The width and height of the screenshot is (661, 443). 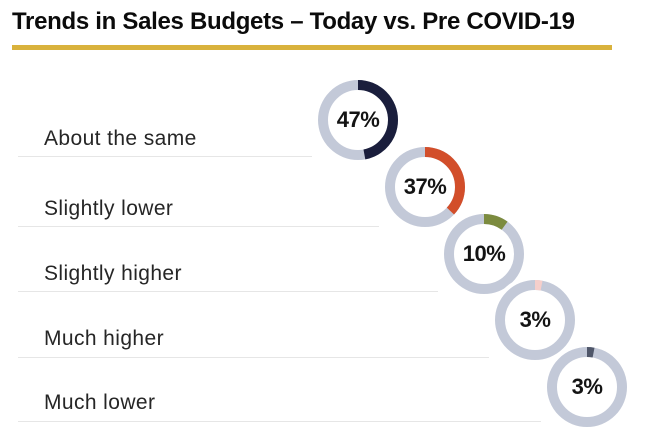 What do you see at coordinates (120, 138) in the screenshot?
I see `row-label: About the same` at bounding box center [120, 138].